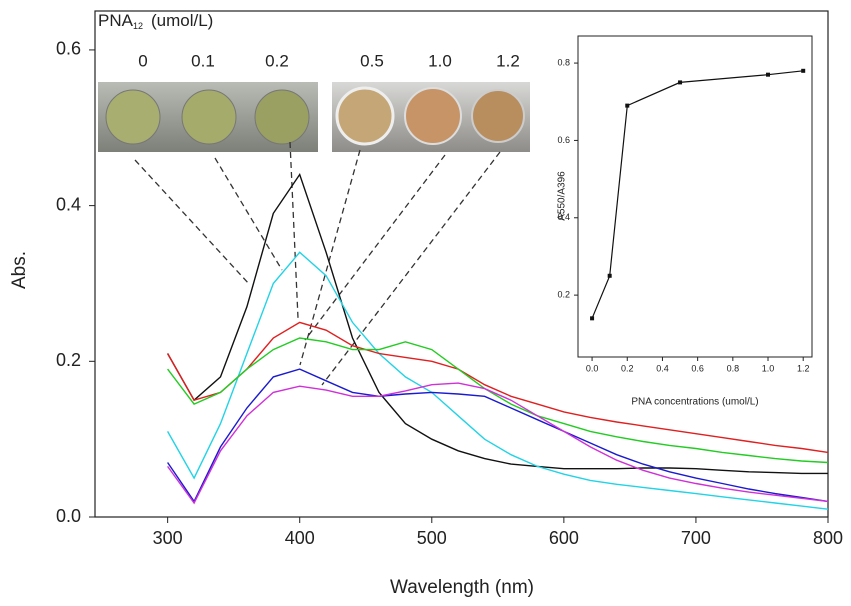 The width and height of the screenshot is (851, 606). I want to click on well-label: 0.2, so click(277, 60).